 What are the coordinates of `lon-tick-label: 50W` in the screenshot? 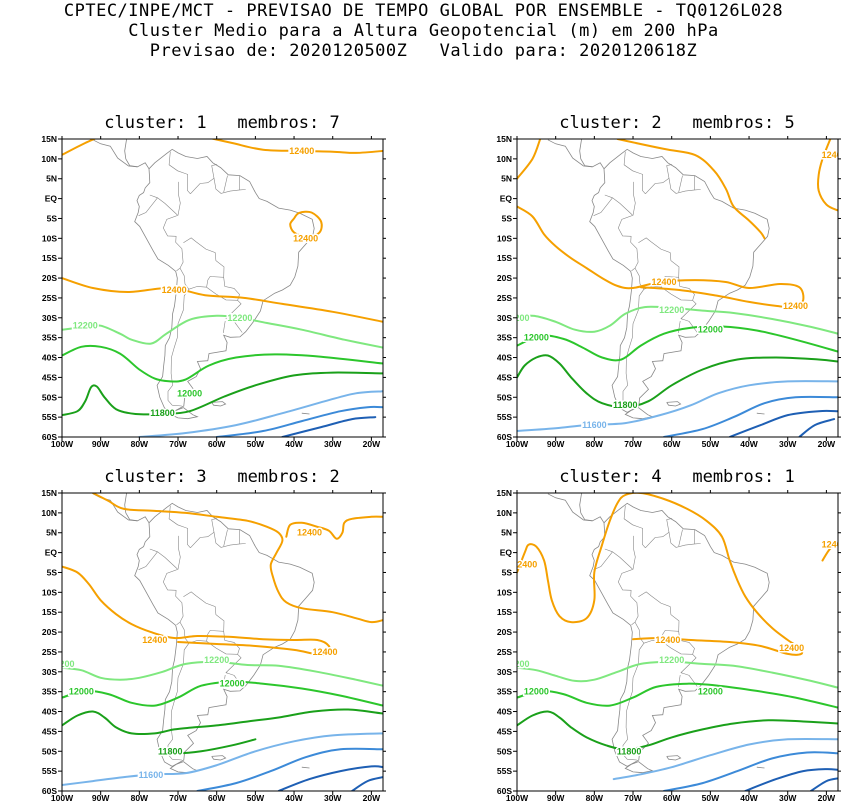 It's located at (711, 798).